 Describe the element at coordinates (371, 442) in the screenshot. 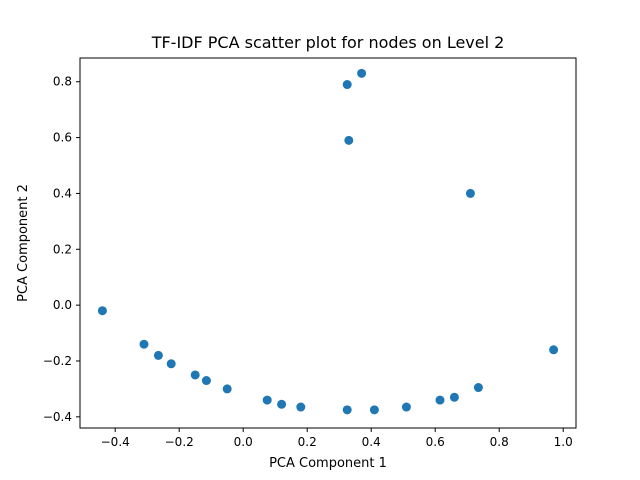

I see `x-tick-label: 0.4` at that location.